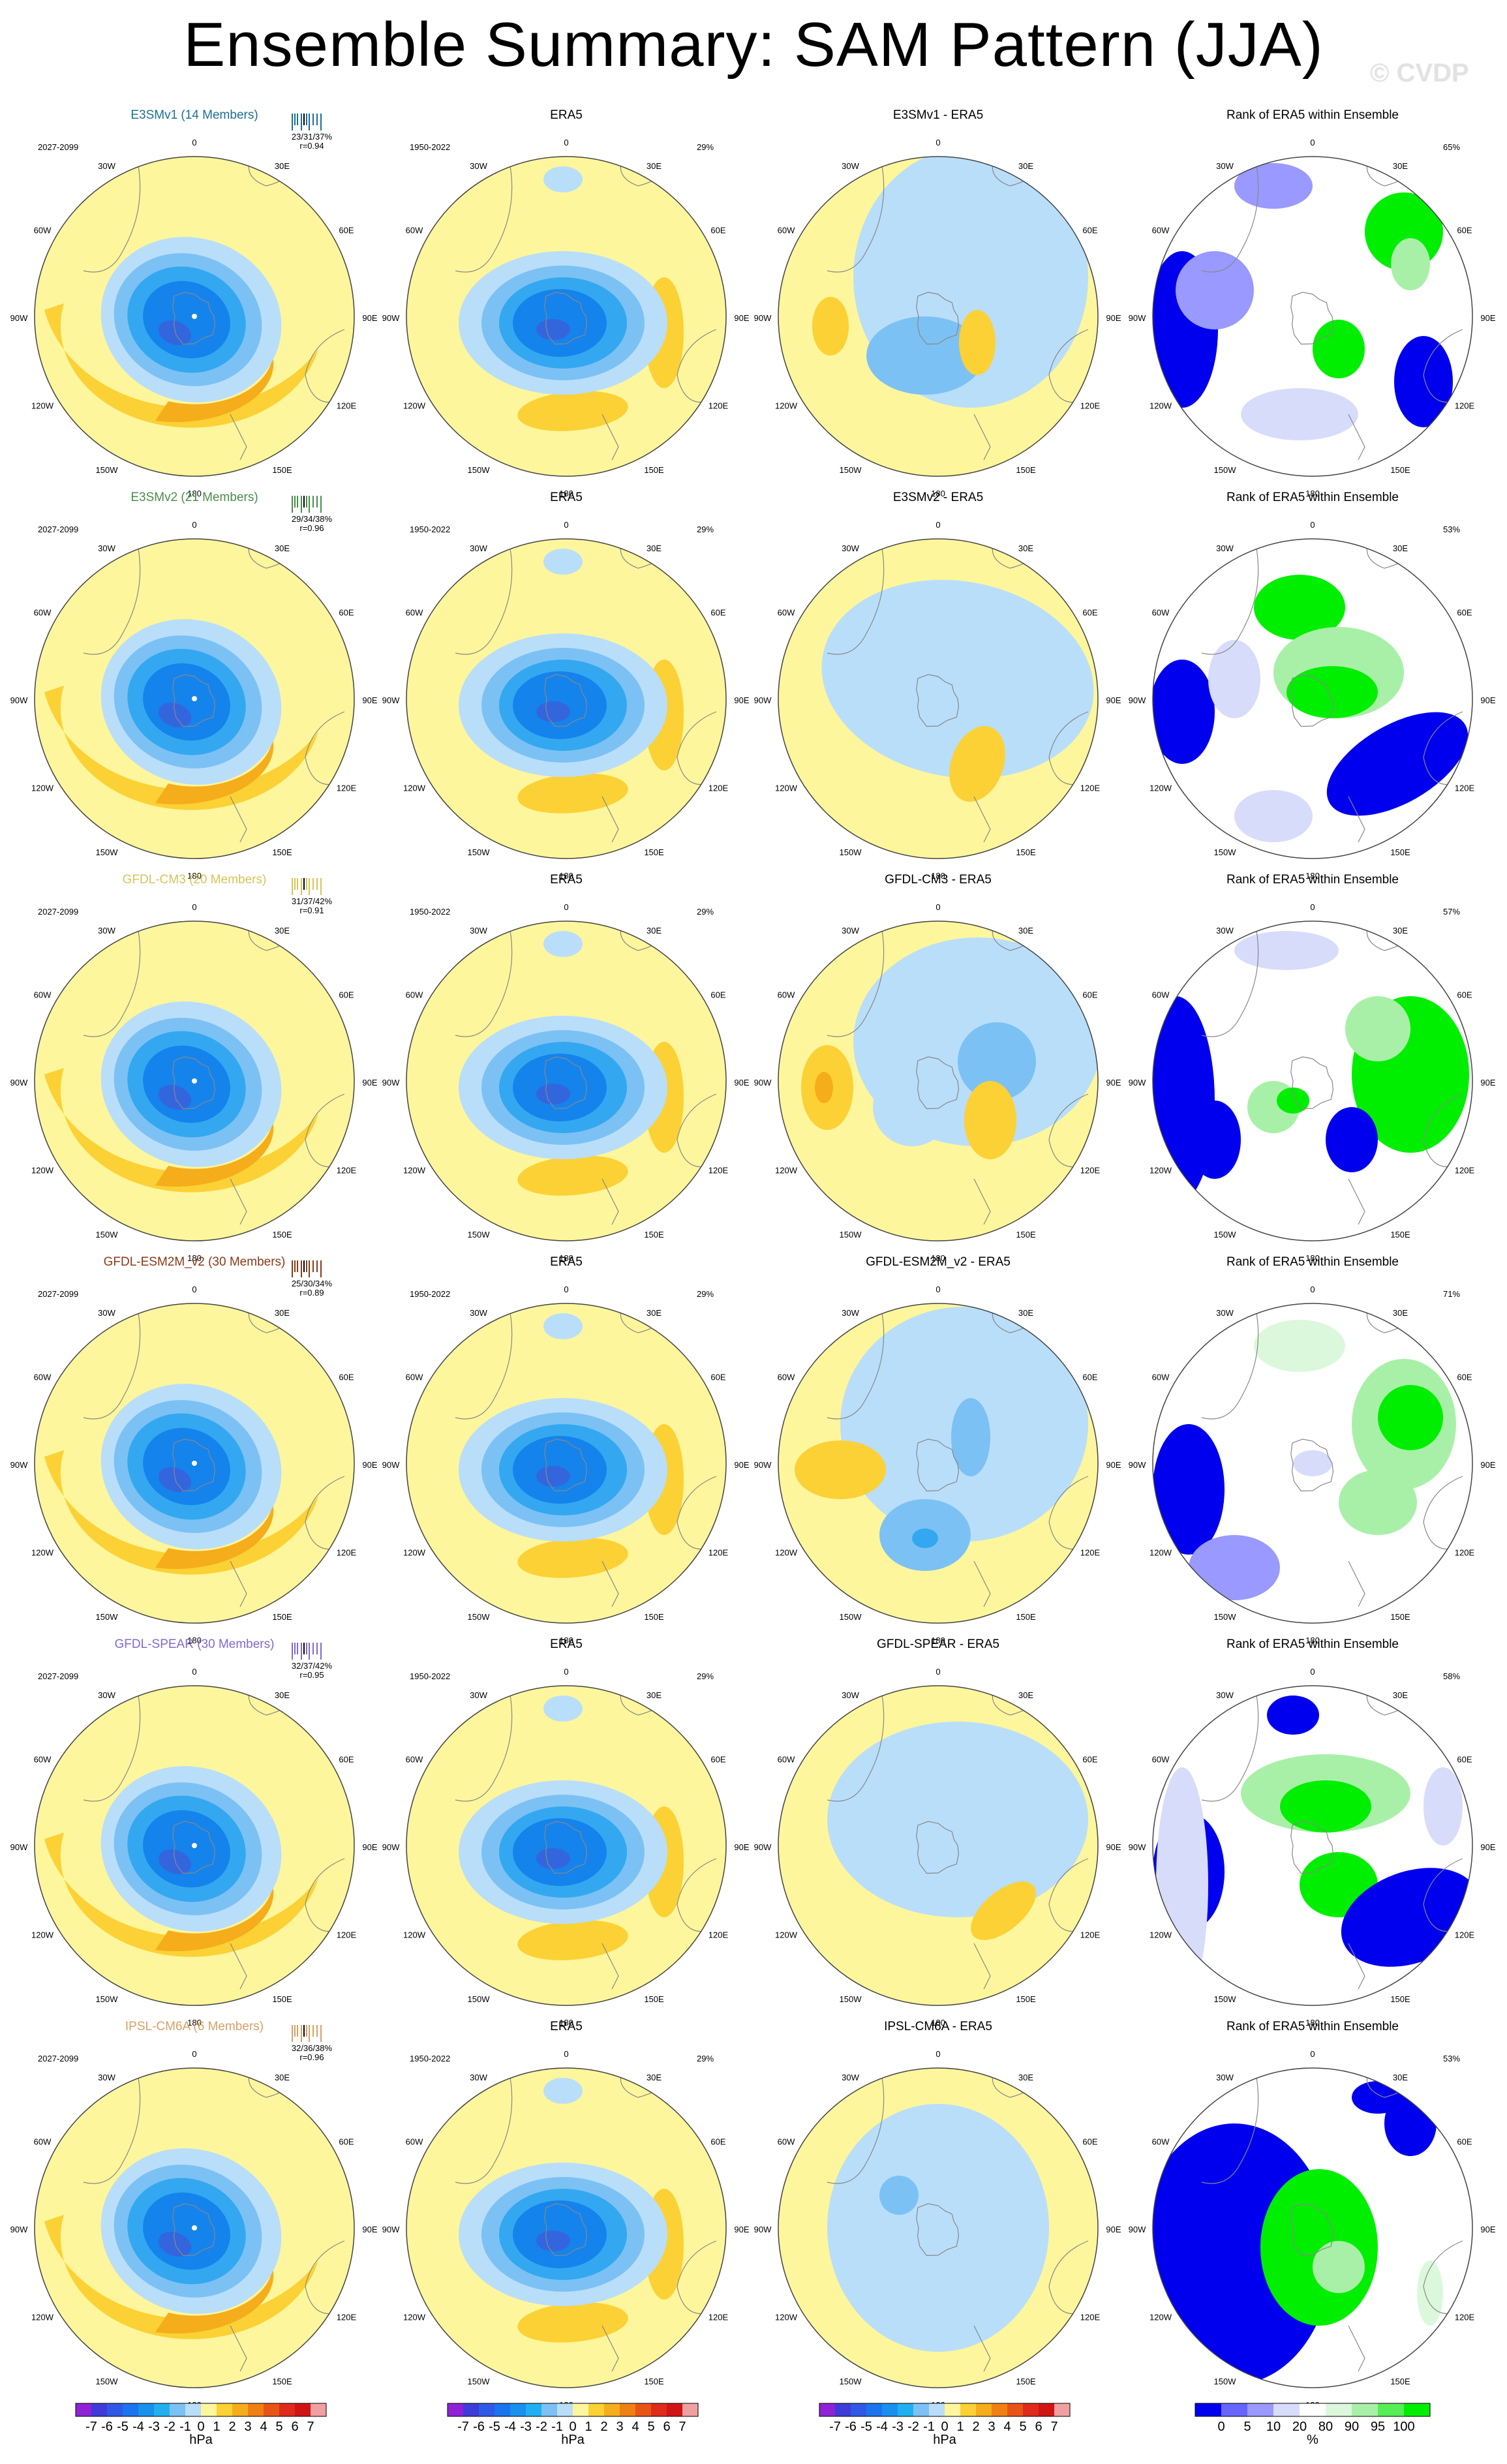  I want to click on lon-label: 30W, so click(106, 1313).